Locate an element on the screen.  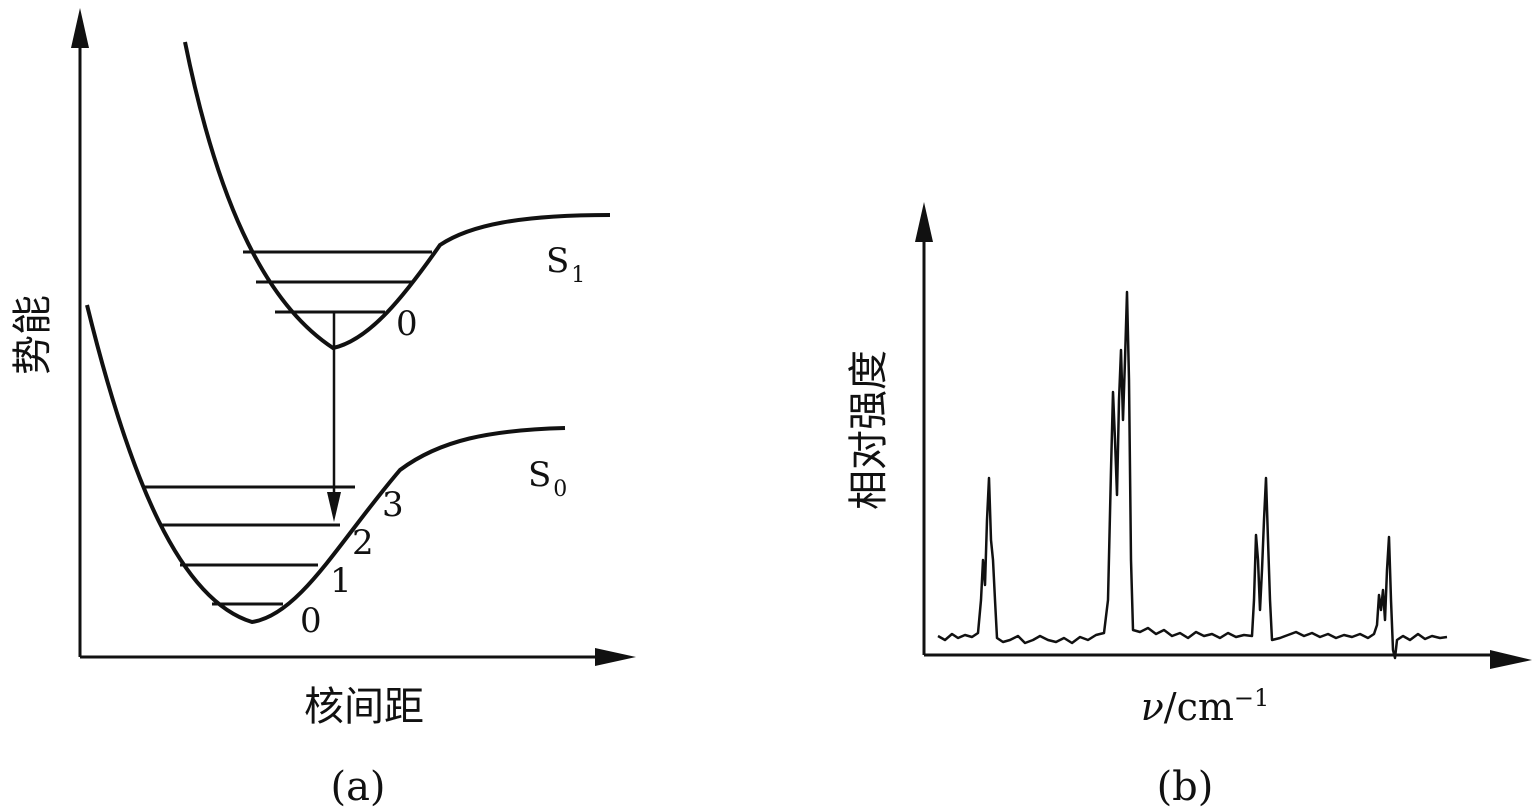
upper-level-number: 0 is located at coordinates (407, 324).